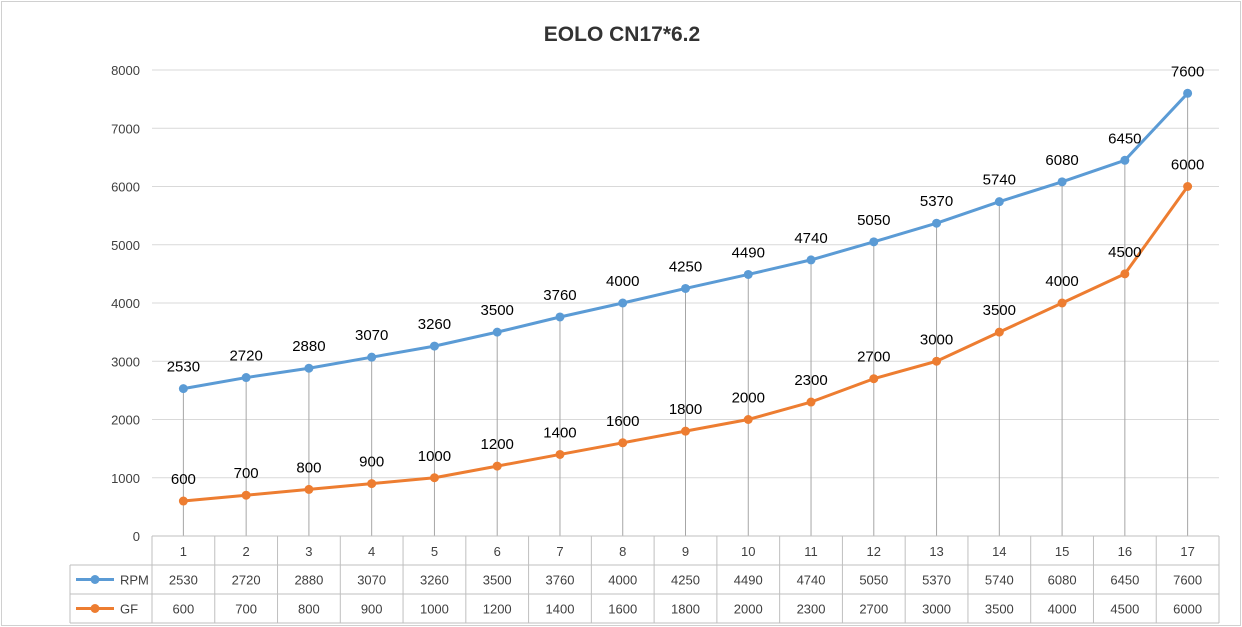  Describe the element at coordinates (125, 128) in the screenshot. I see `y-tick-label: 7000` at that location.